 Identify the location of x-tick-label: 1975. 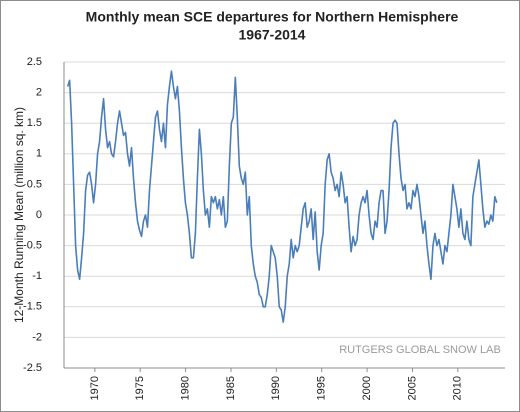
(140, 388).